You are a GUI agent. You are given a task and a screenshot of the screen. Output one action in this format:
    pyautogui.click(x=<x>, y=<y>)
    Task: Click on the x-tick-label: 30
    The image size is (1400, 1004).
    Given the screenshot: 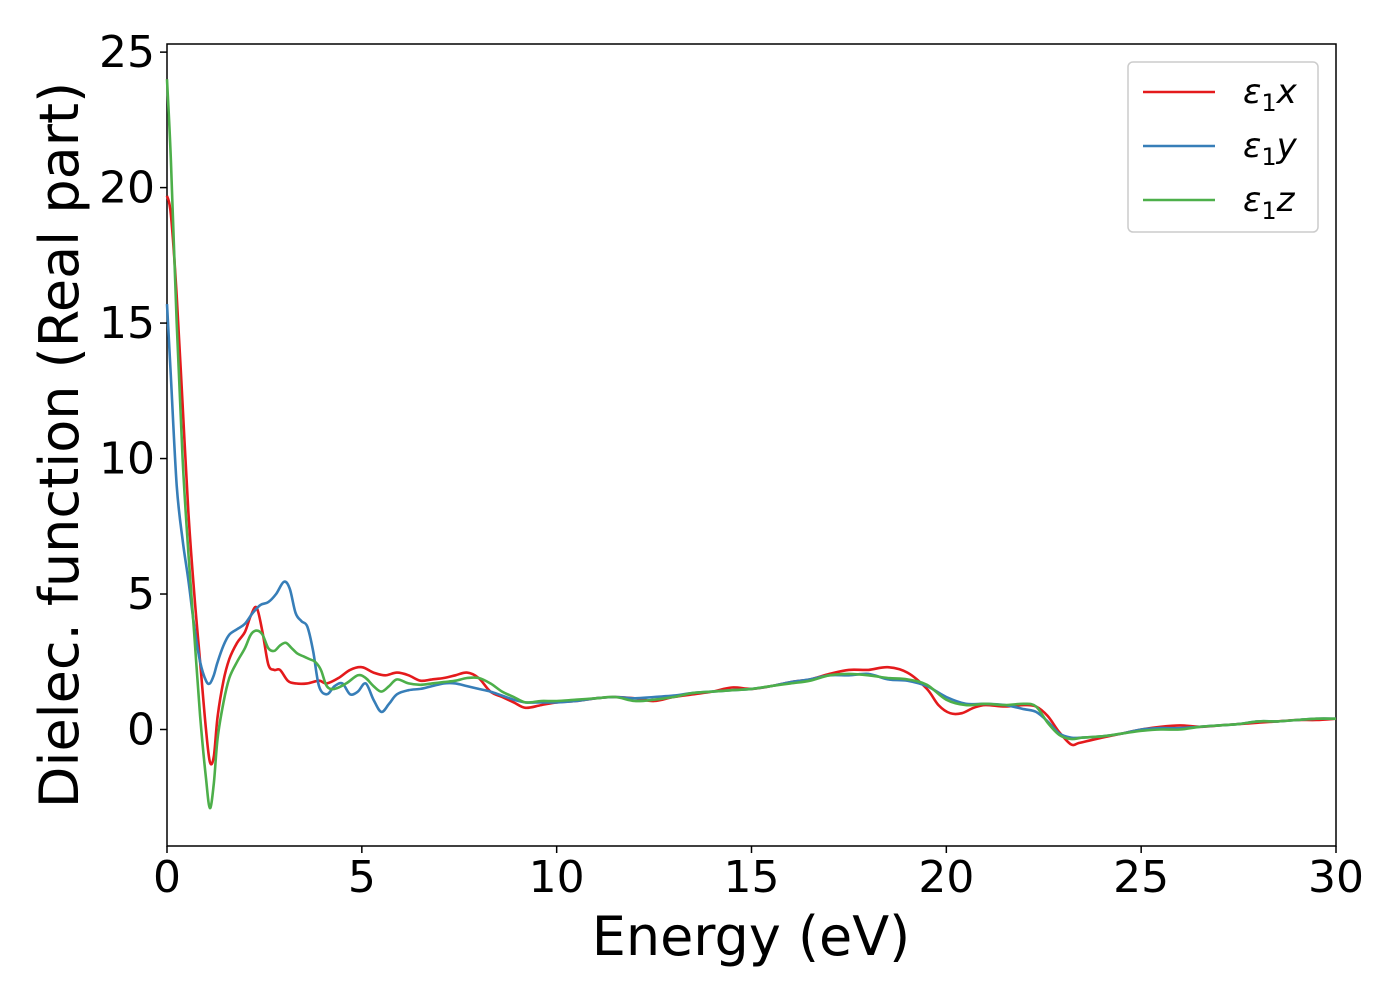 What is the action you would take?
    pyautogui.click(x=1336, y=877)
    